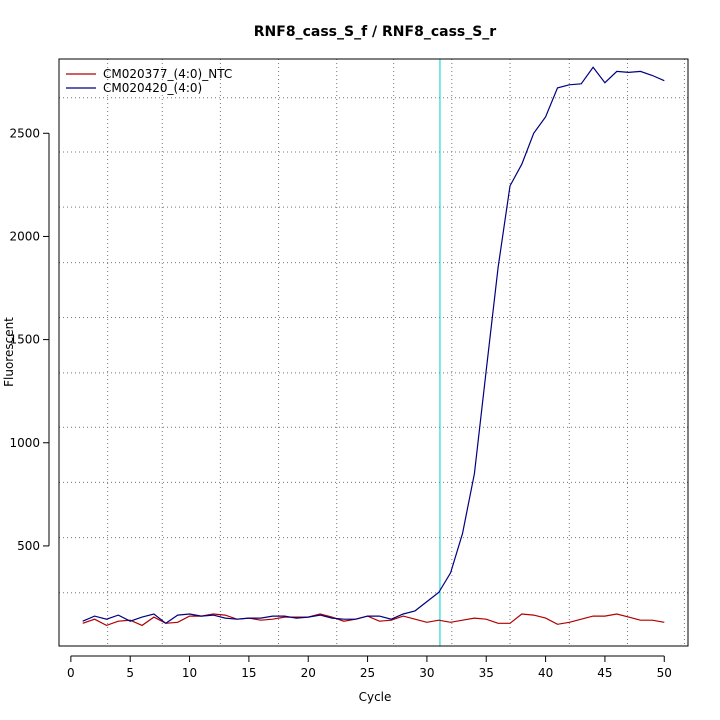 The width and height of the screenshot is (720, 720). What do you see at coordinates (664, 673) in the screenshot?
I see `x-tick-label: 50` at bounding box center [664, 673].